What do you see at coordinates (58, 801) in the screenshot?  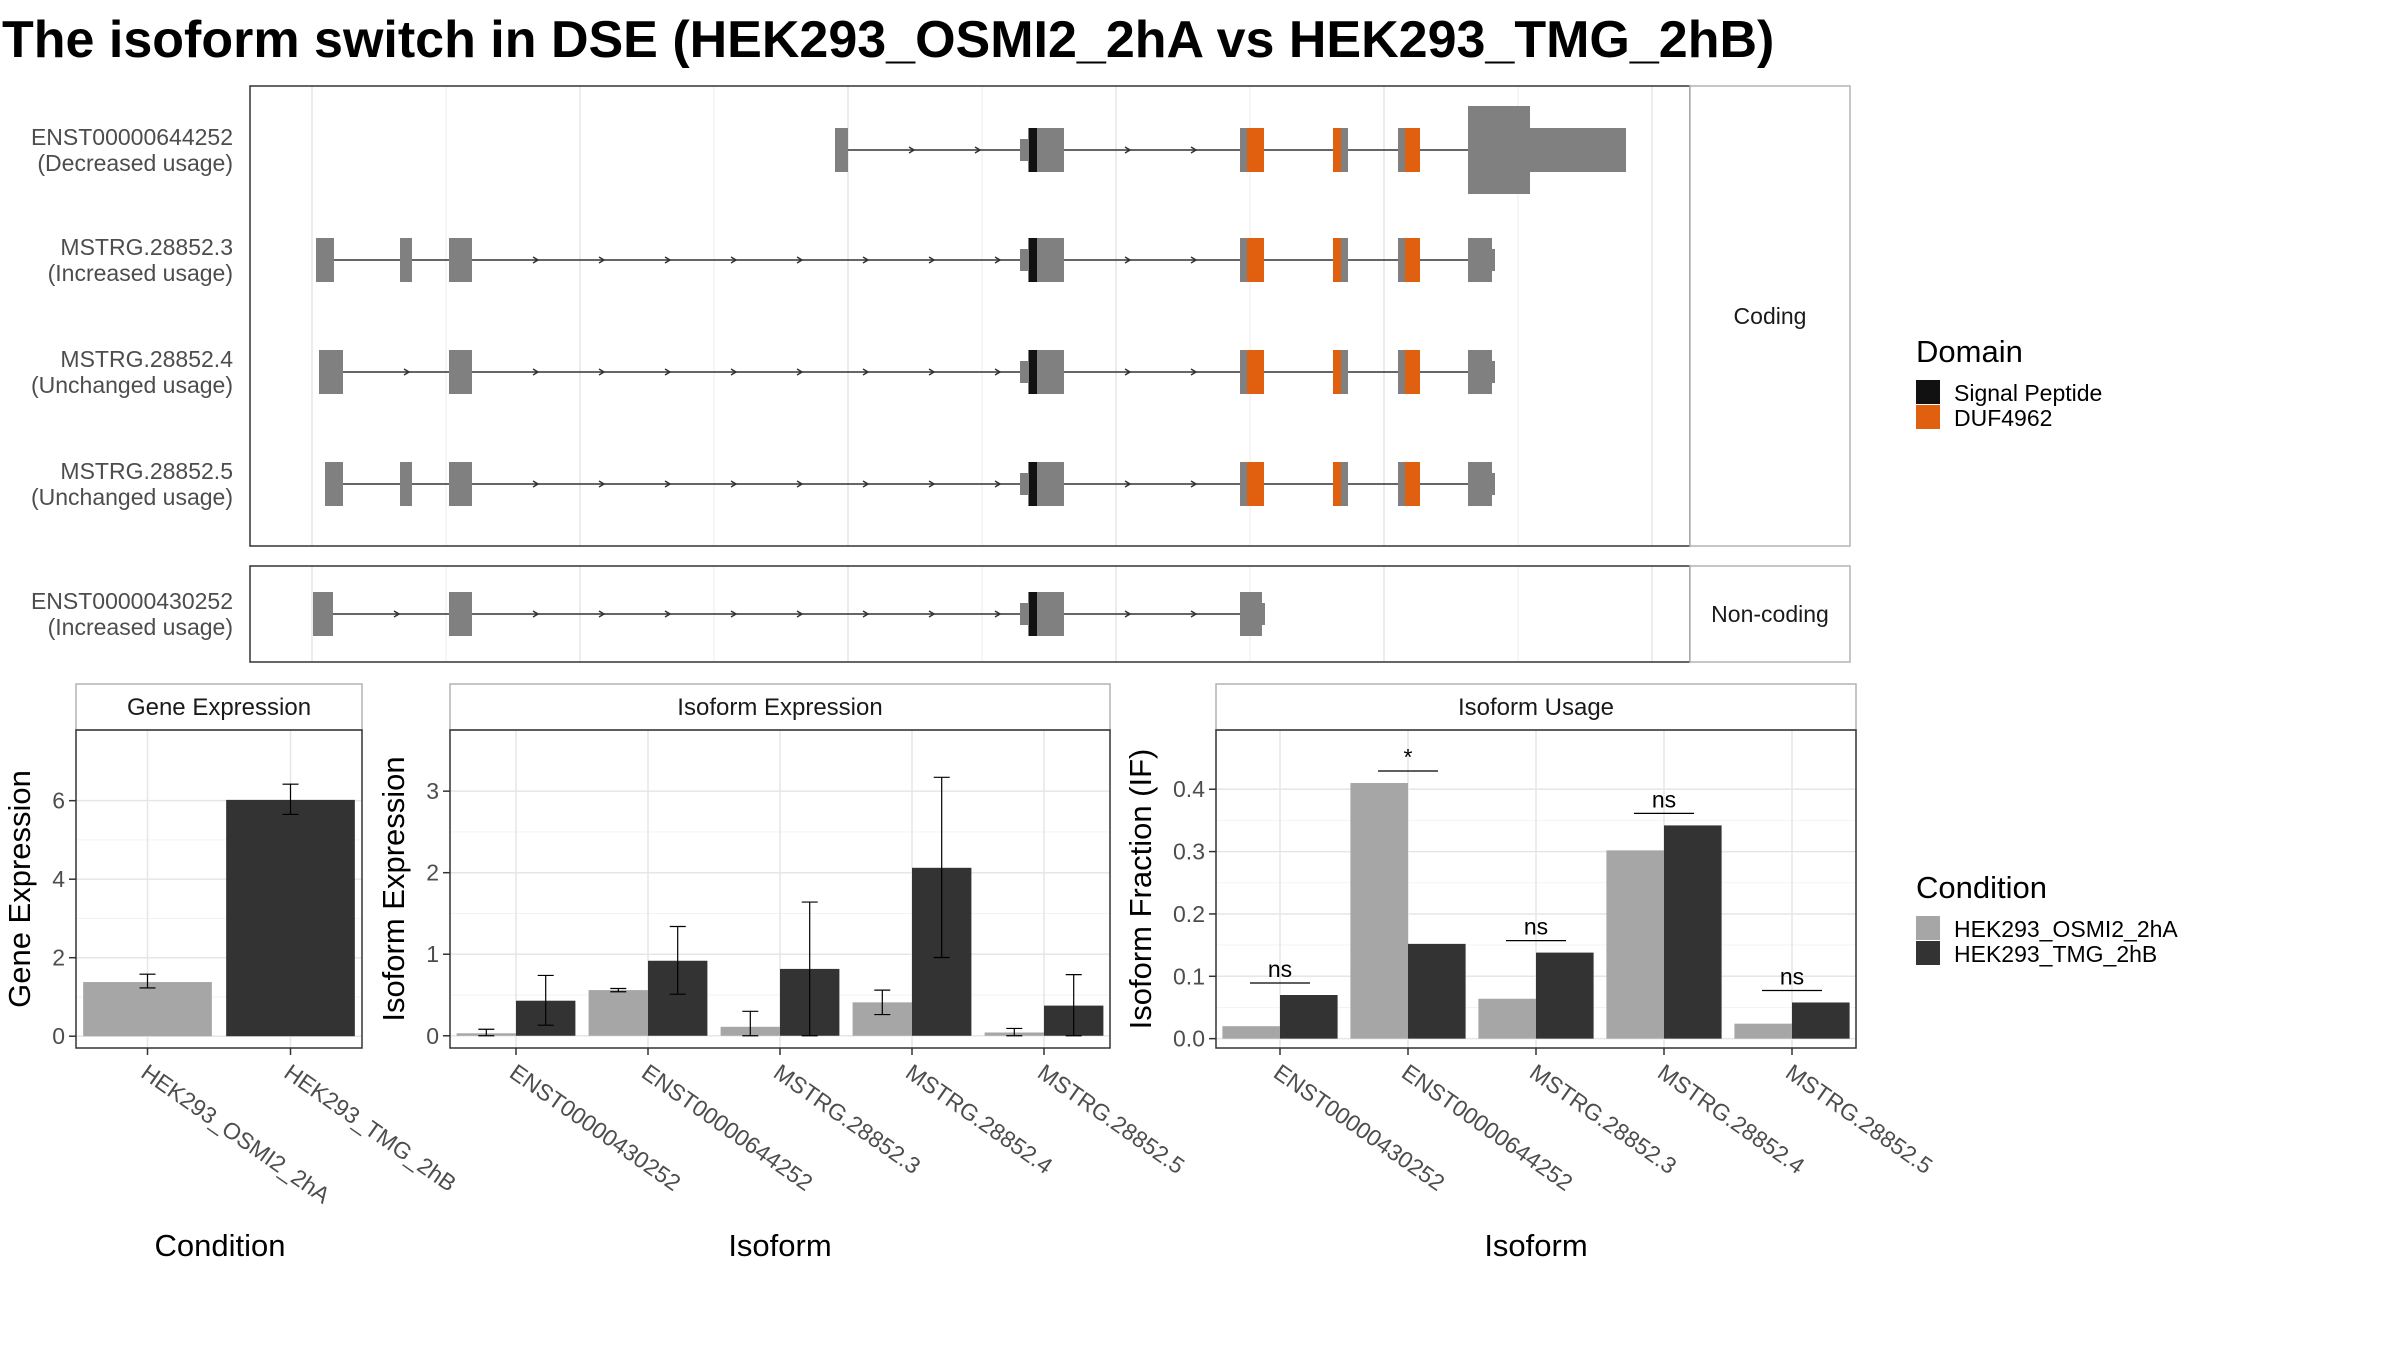 I see `y-tick-label: 6` at bounding box center [58, 801].